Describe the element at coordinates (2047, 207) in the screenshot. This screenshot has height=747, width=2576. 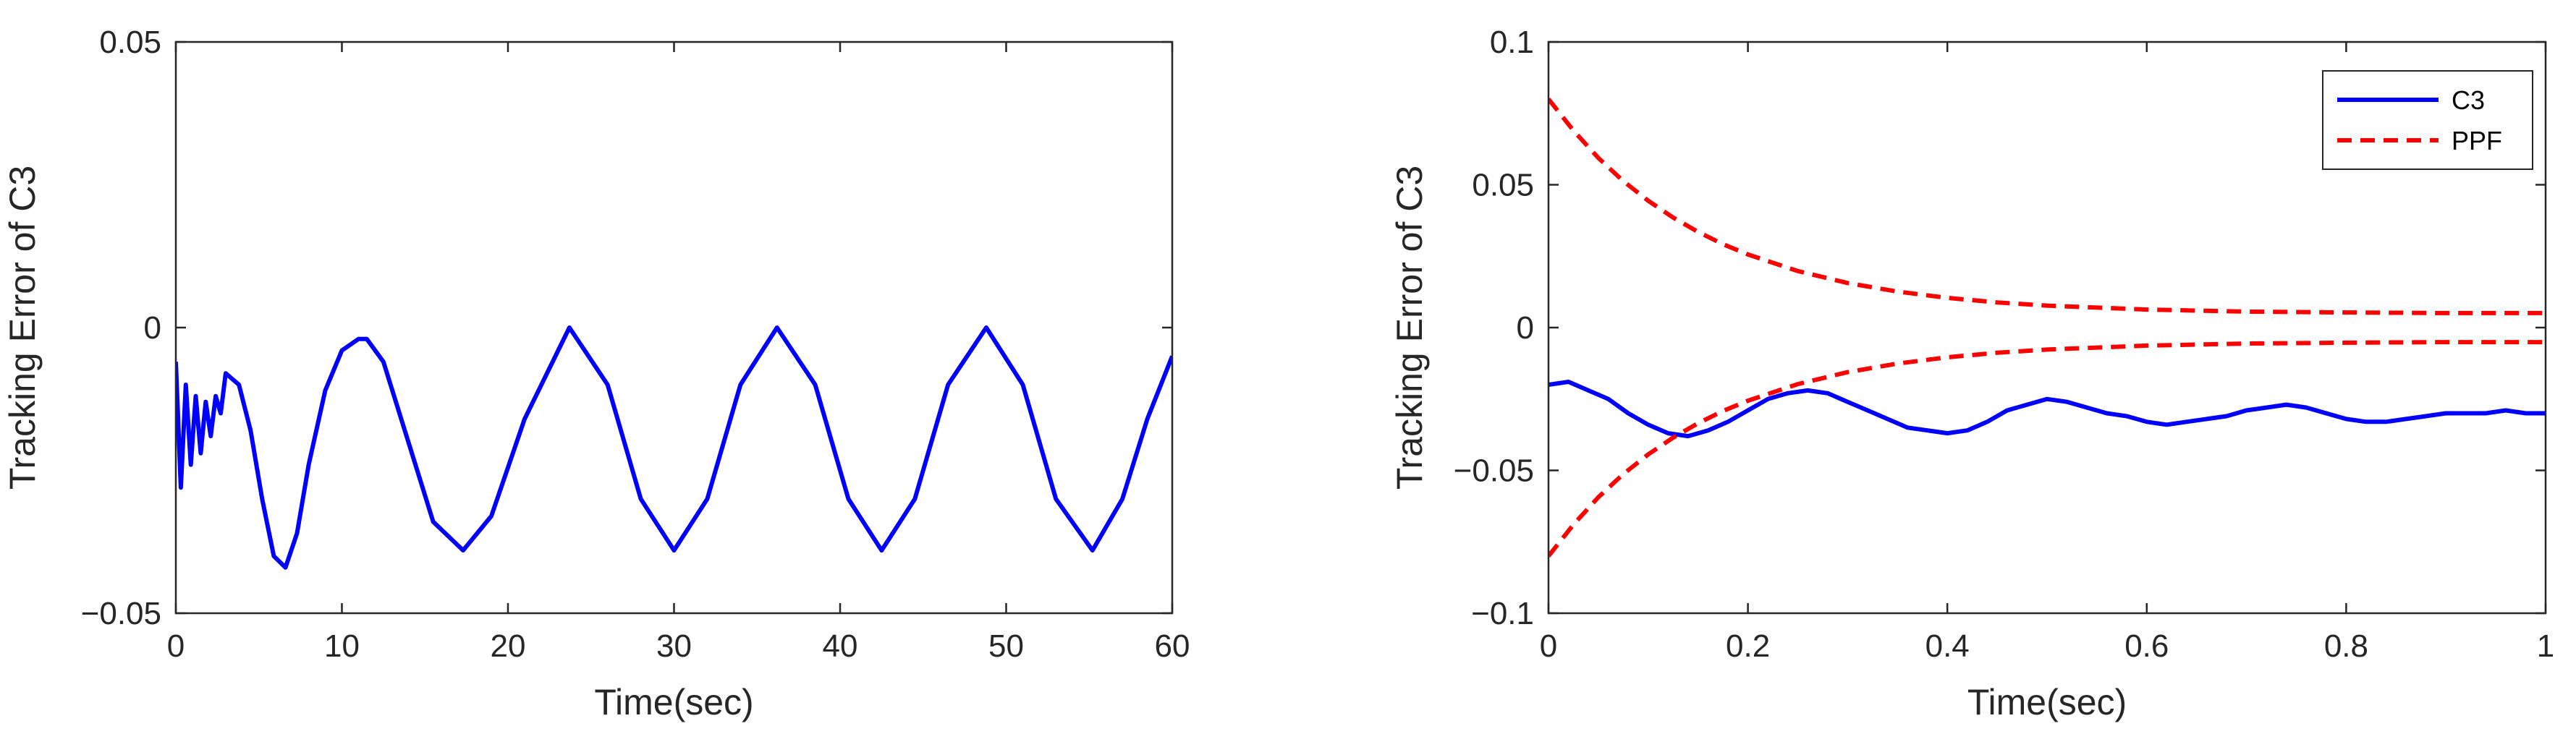
I see `right-series-ppf-line-upper` at that location.